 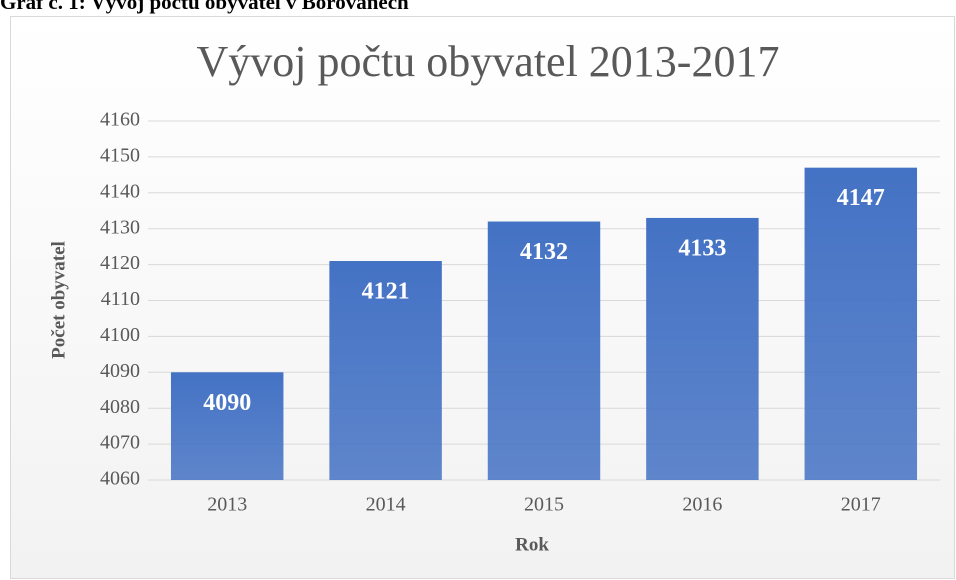 What do you see at coordinates (532, 544) in the screenshot?
I see `x-axis-label: Rok` at bounding box center [532, 544].